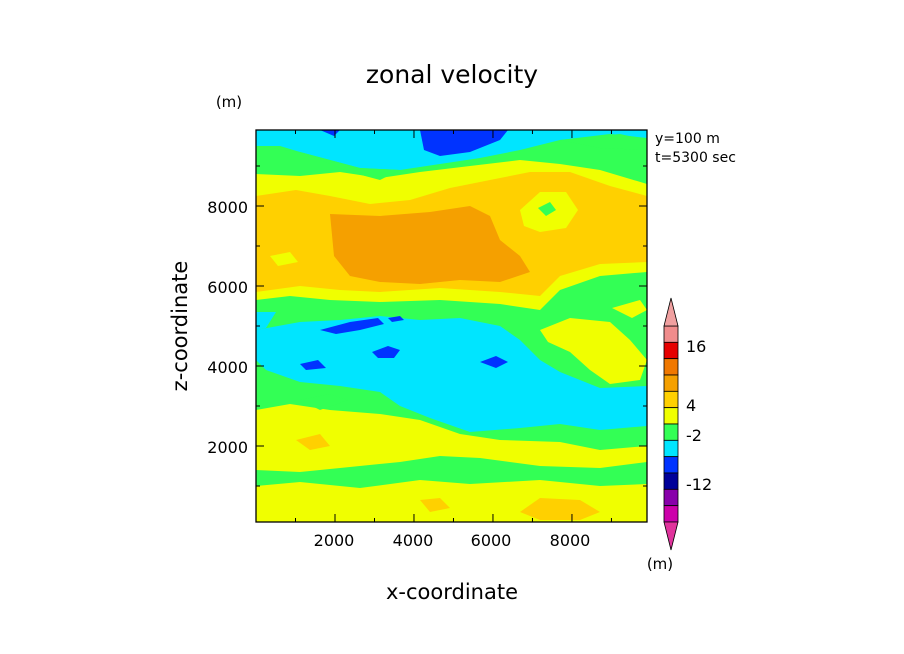 The width and height of the screenshot is (904, 654). Describe the element at coordinates (227, 207) in the screenshot. I see `y-tick-label: 8000` at that location.